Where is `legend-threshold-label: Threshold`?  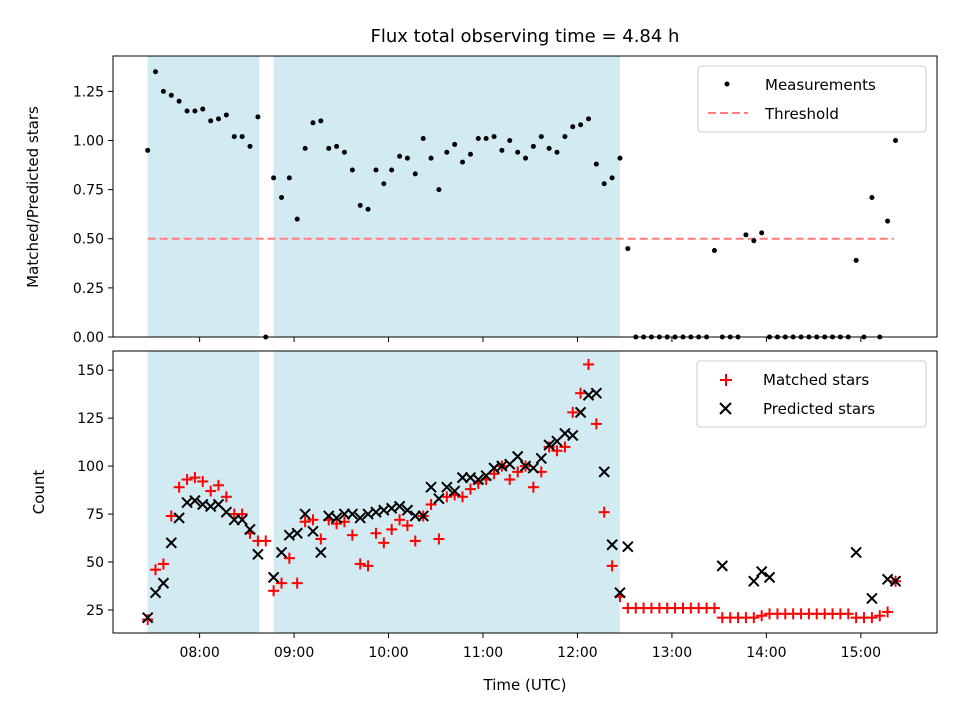
legend-threshold-label: Threshold is located at coordinates (801, 114).